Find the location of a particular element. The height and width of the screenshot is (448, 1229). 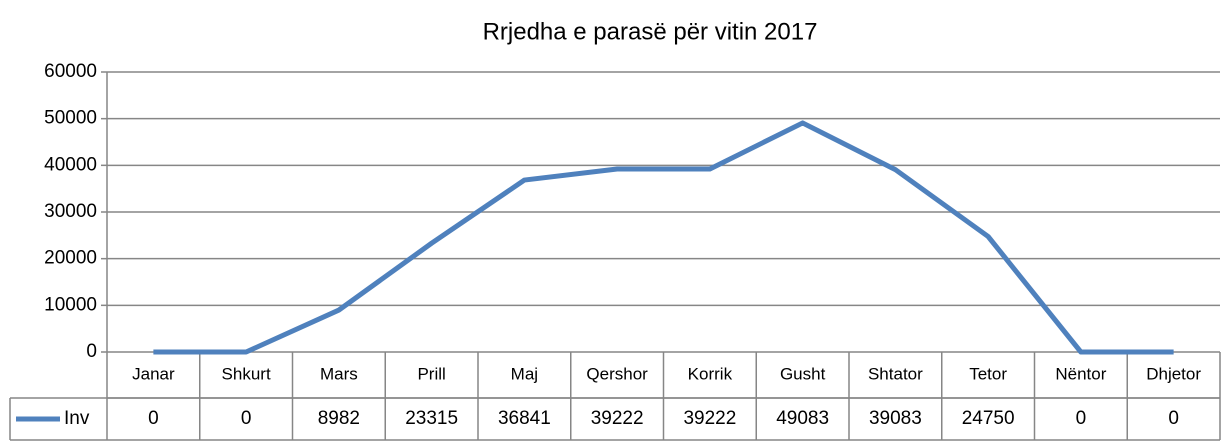

table-value: 49083 is located at coordinates (802, 418).